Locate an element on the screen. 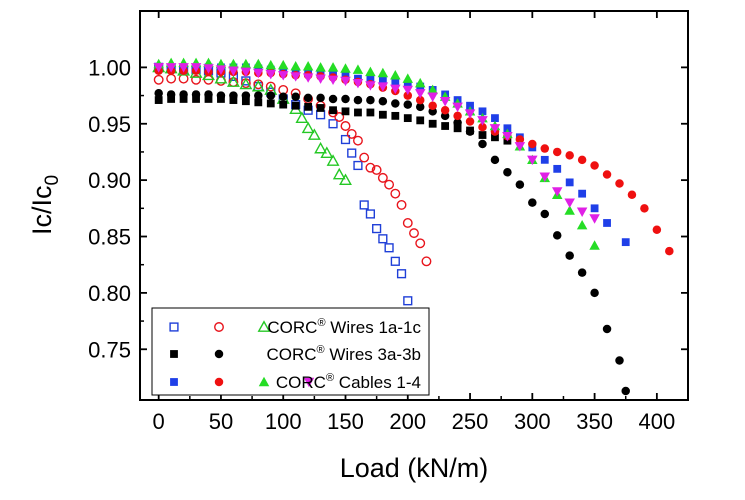 Image resolution: width=745 pixels, height=500 pixels. y-tick-label: 0.80 is located at coordinates (109, 293).